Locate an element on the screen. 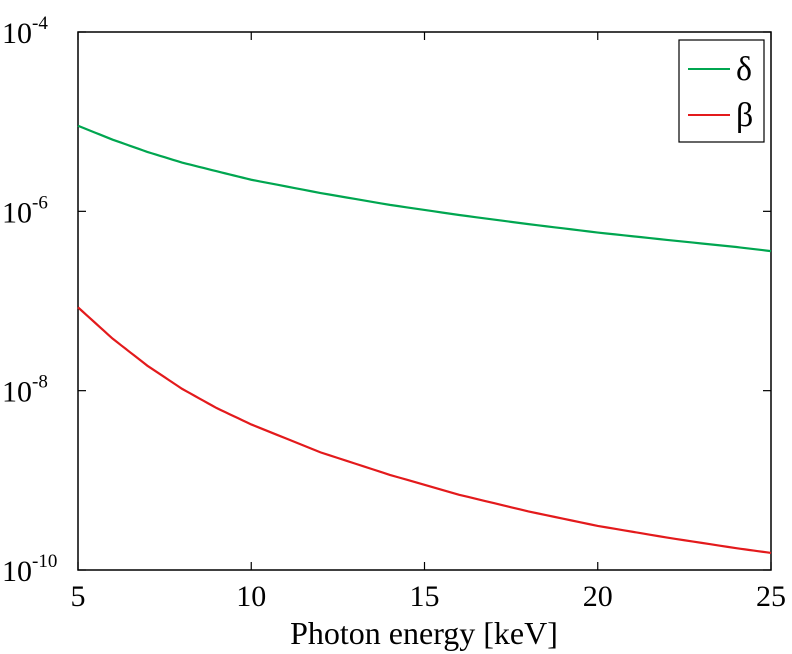  x-tick-label: 20 is located at coordinates (598, 596).